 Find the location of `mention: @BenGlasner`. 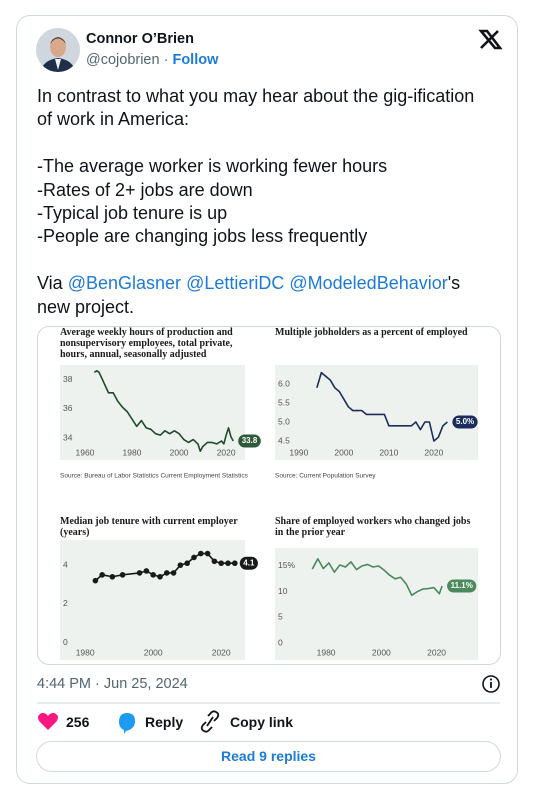

mention: @BenGlasner is located at coordinates (124, 283).